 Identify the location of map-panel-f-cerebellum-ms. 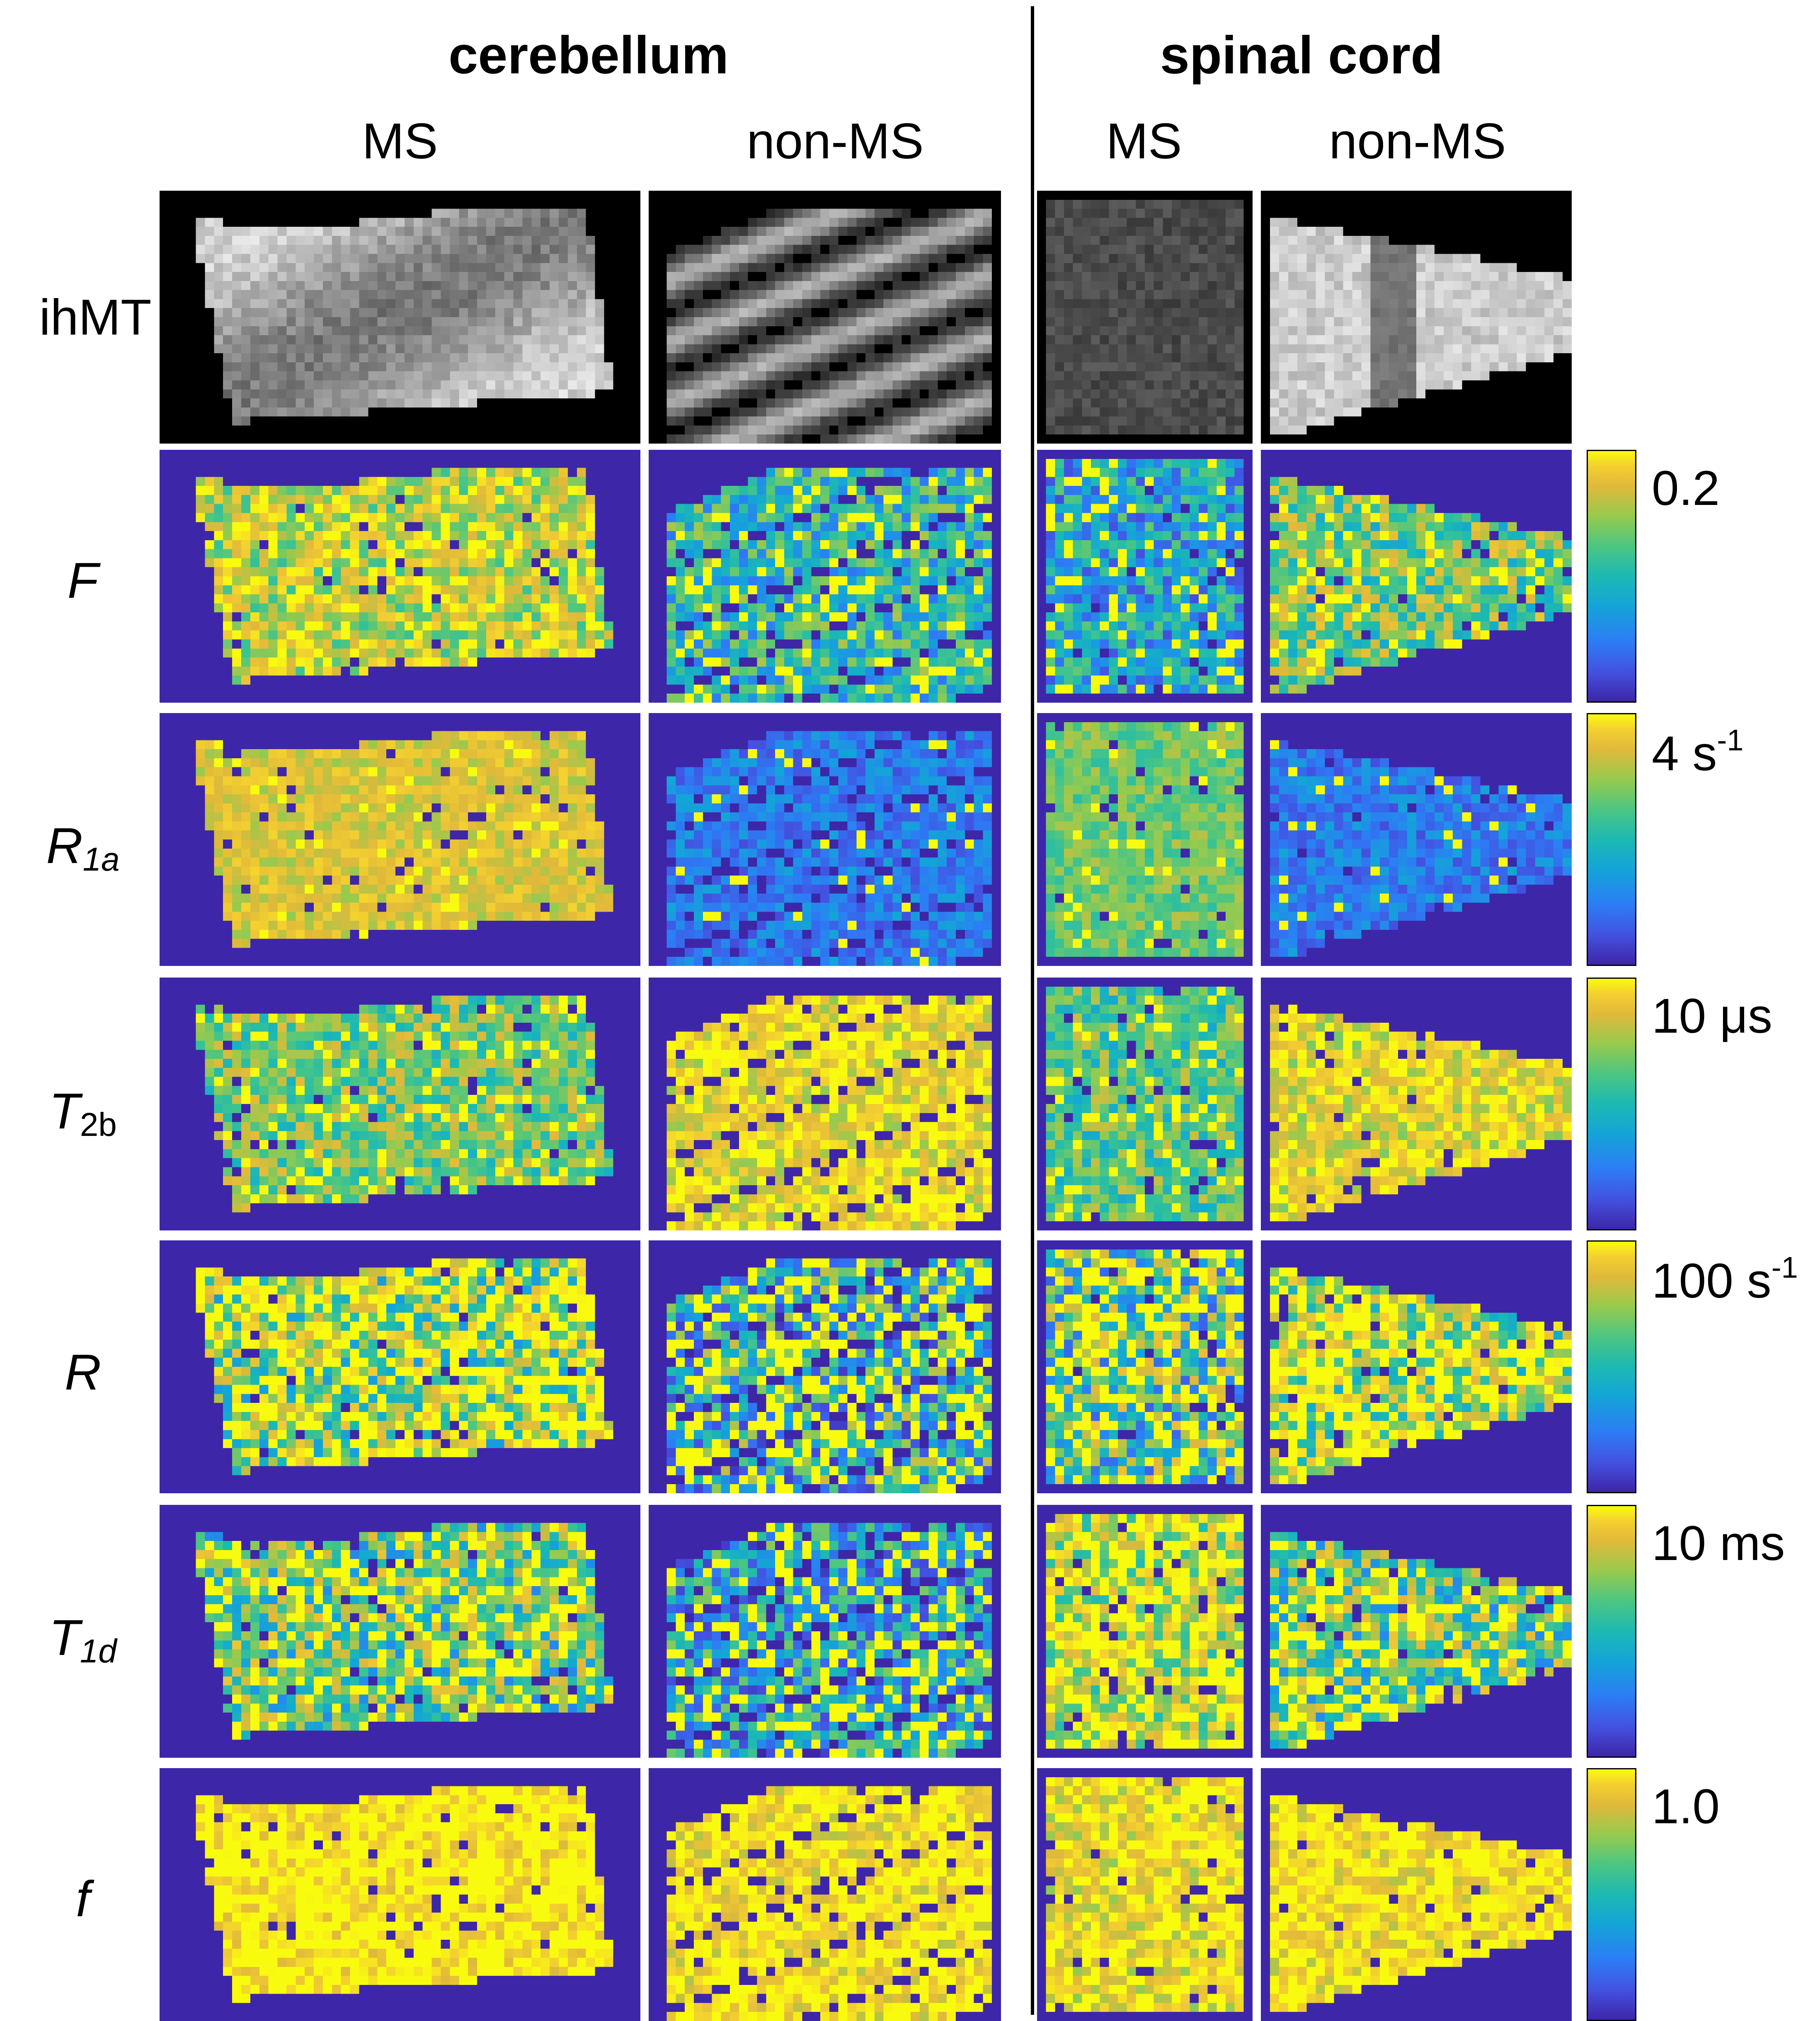
(400, 1894).